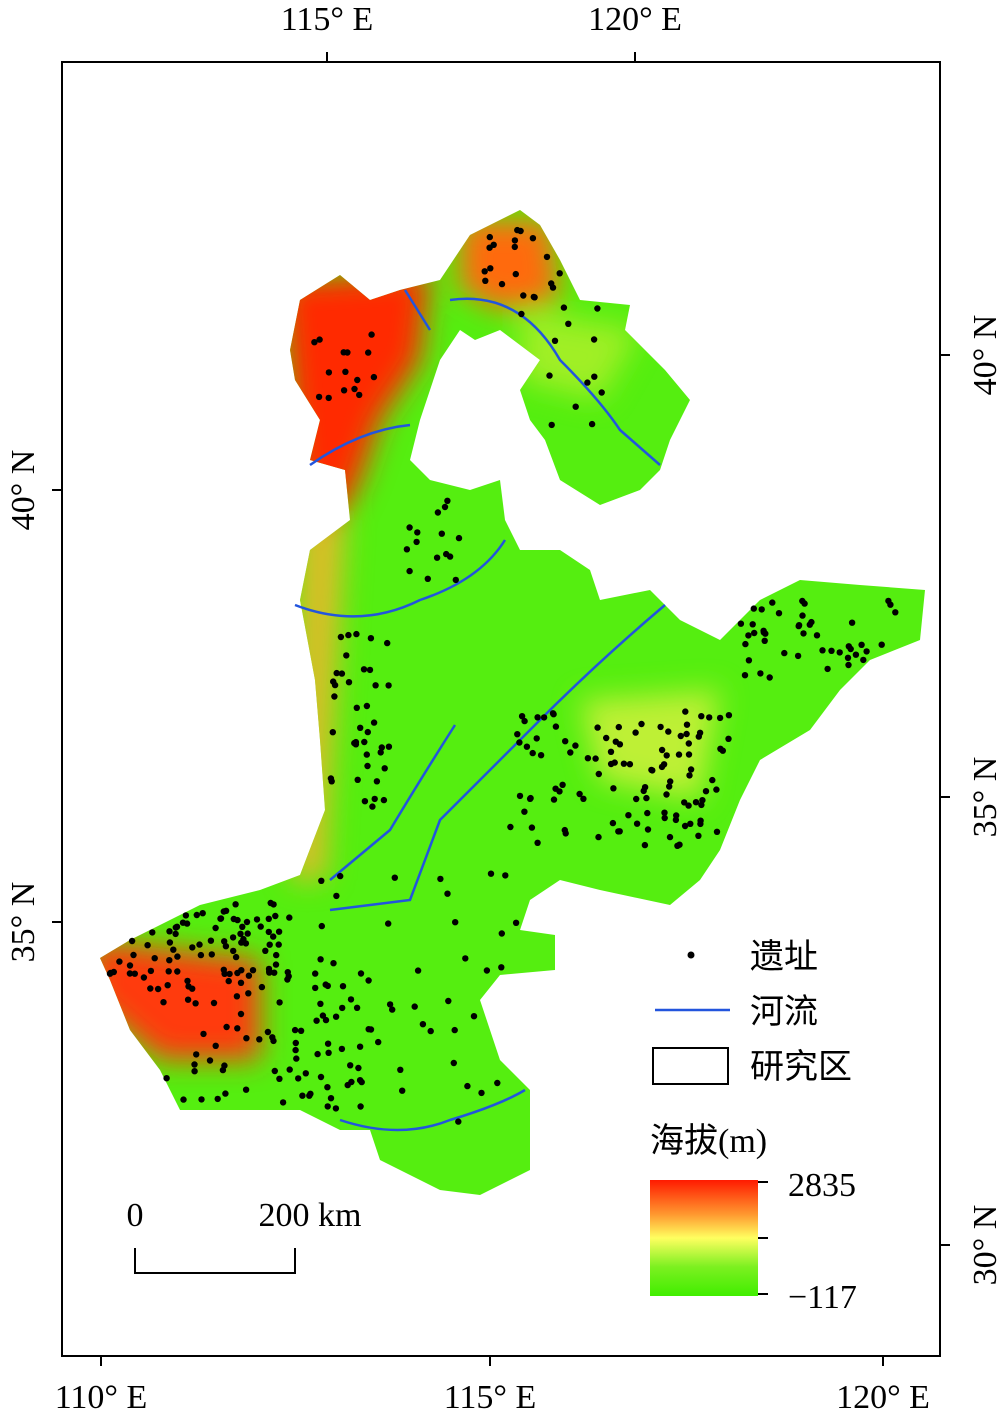 This screenshot has width=1000, height=1416. I want to click on legend-dot, so click(691, 955).